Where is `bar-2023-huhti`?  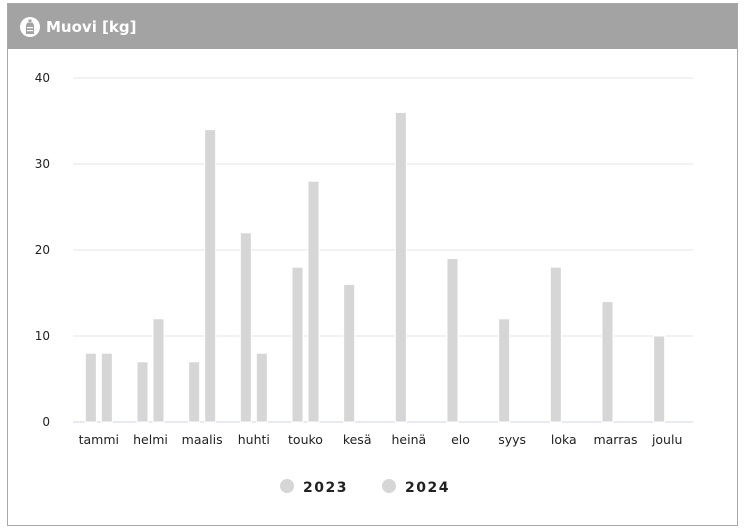
bar-2023-huhti is located at coordinates (245, 327).